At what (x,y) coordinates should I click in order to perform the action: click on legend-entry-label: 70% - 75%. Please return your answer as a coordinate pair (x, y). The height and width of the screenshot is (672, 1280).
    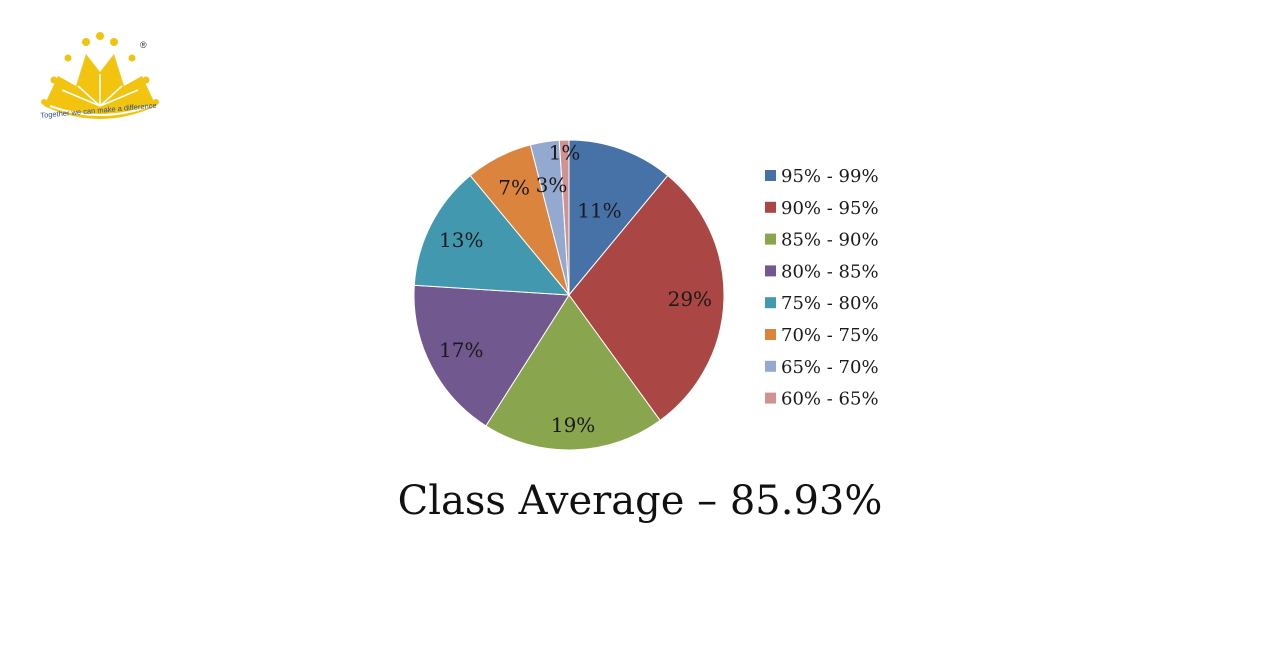
    Looking at the image, I should click on (830, 335).